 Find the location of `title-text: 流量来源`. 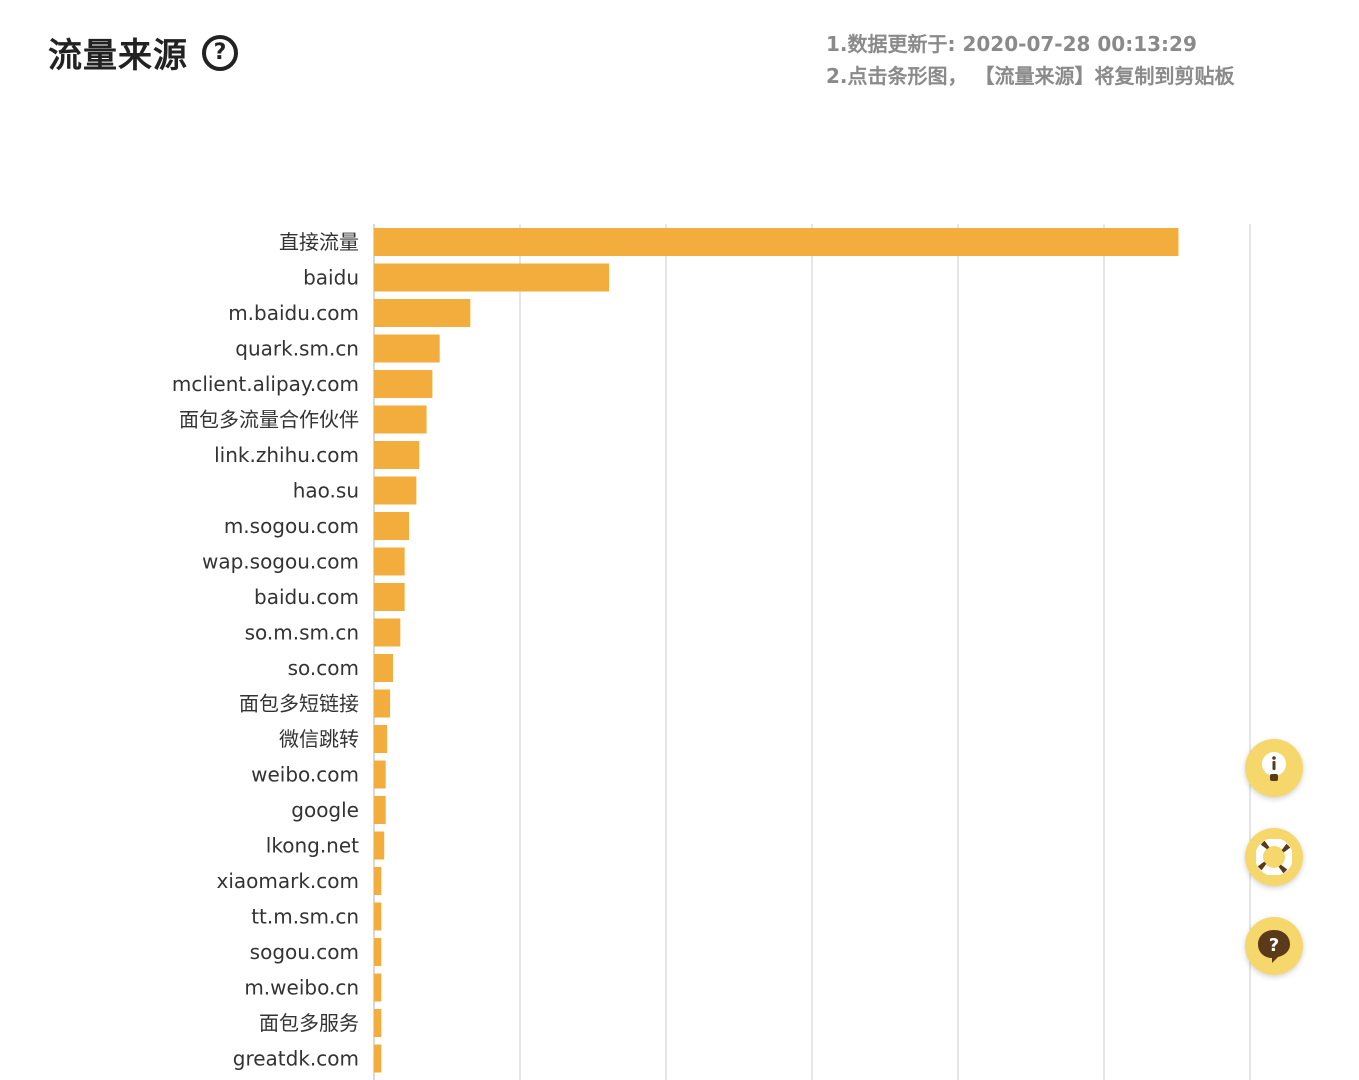

title-text: 流量来源 is located at coordinates (118, 56).